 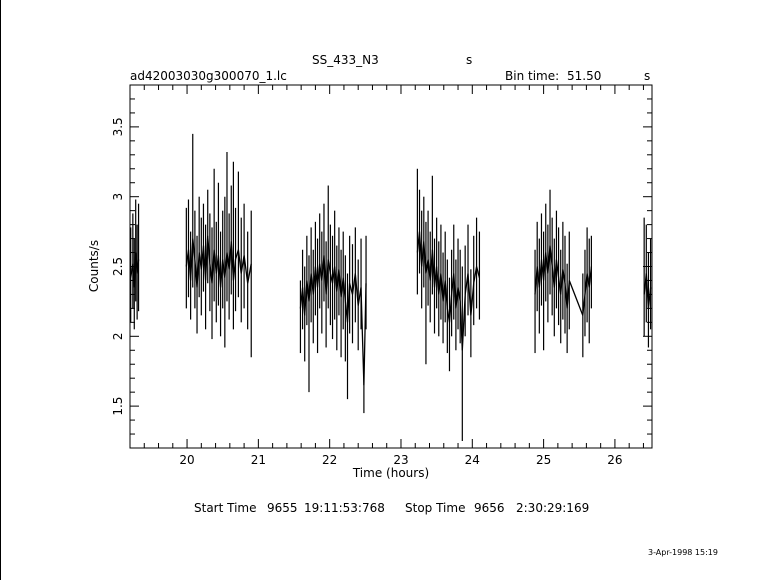 What do you see at coordinates (118, 197) in the screenshot?
I see `y-tick-label: 3` at bounding box center [118, 197].